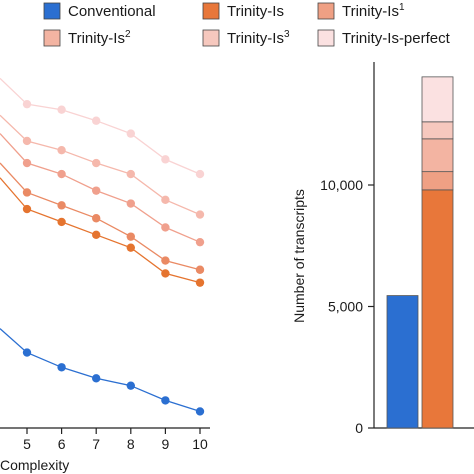  I want to click on legend-label: Trinity-Is1, so click(373, 11).